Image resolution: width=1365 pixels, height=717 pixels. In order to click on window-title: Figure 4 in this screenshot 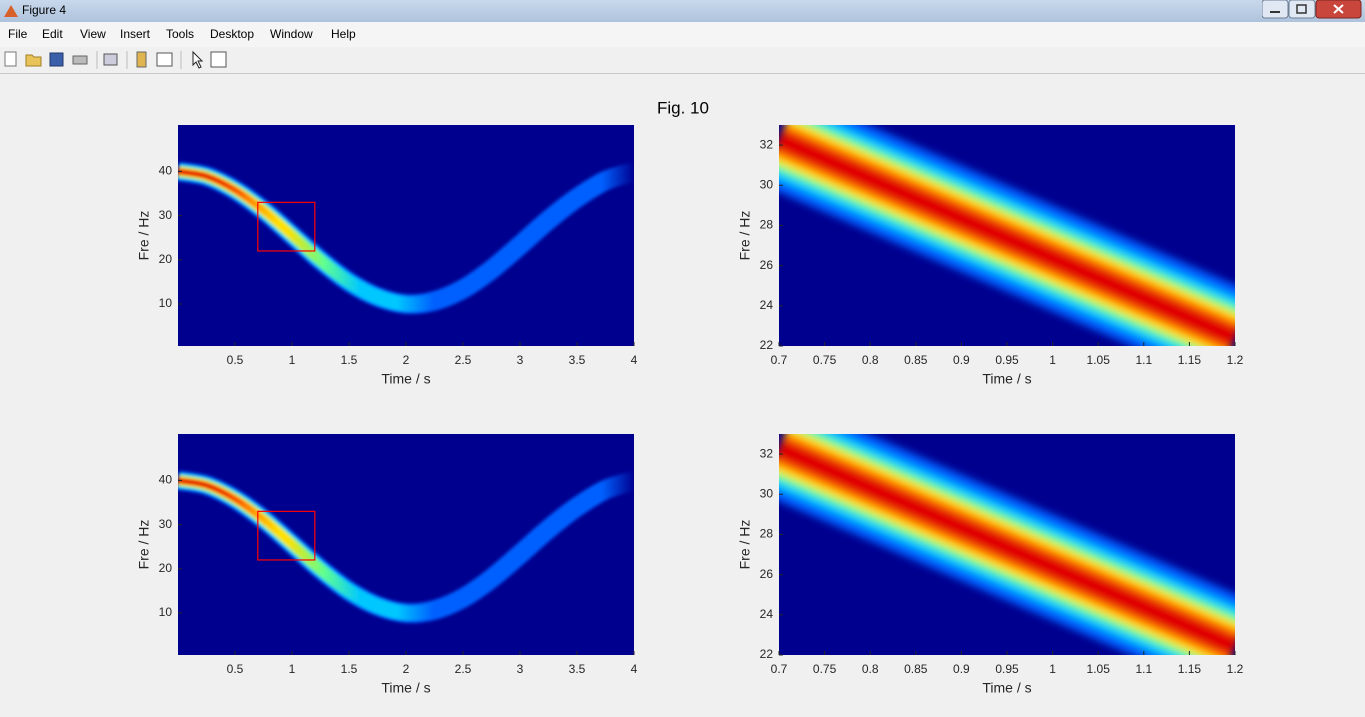, I will do `click(44, 10)`.